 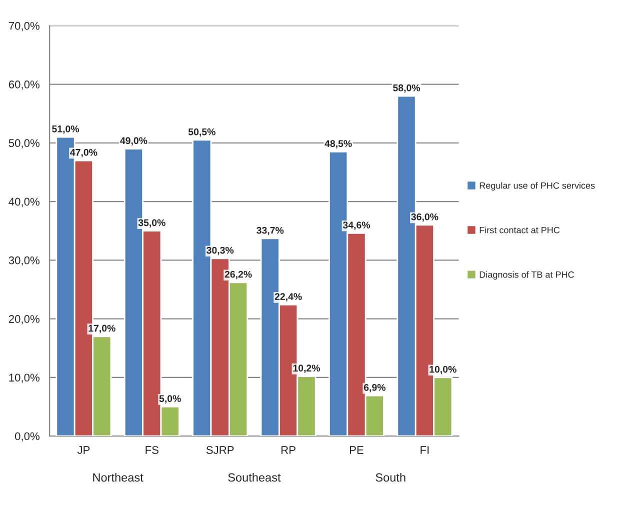 What do you see at coordinates (24, 27) in the screenshot?
I see `y-tick-label: 70,0%` at bounding box center [24, 27].